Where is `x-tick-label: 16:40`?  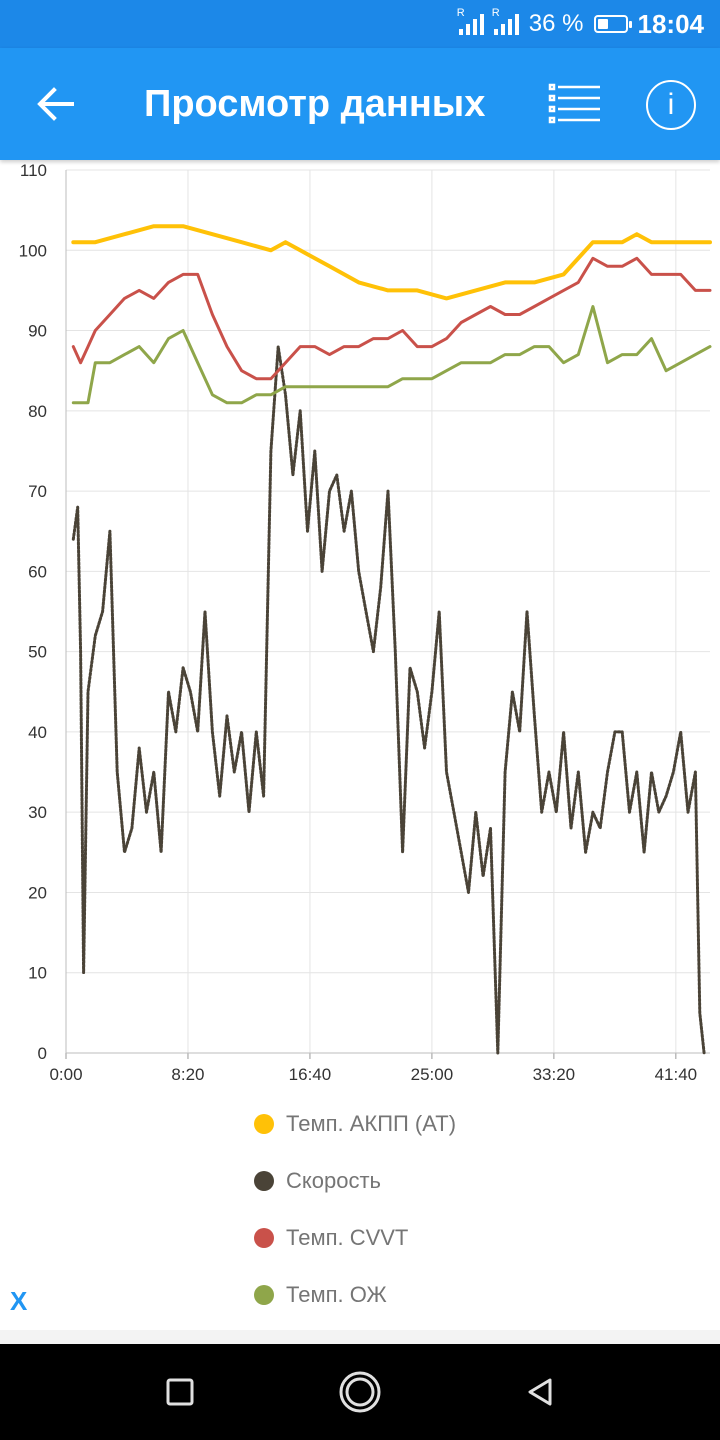 x-tick-label: 16:40 is located at coordinates (310, 1074).